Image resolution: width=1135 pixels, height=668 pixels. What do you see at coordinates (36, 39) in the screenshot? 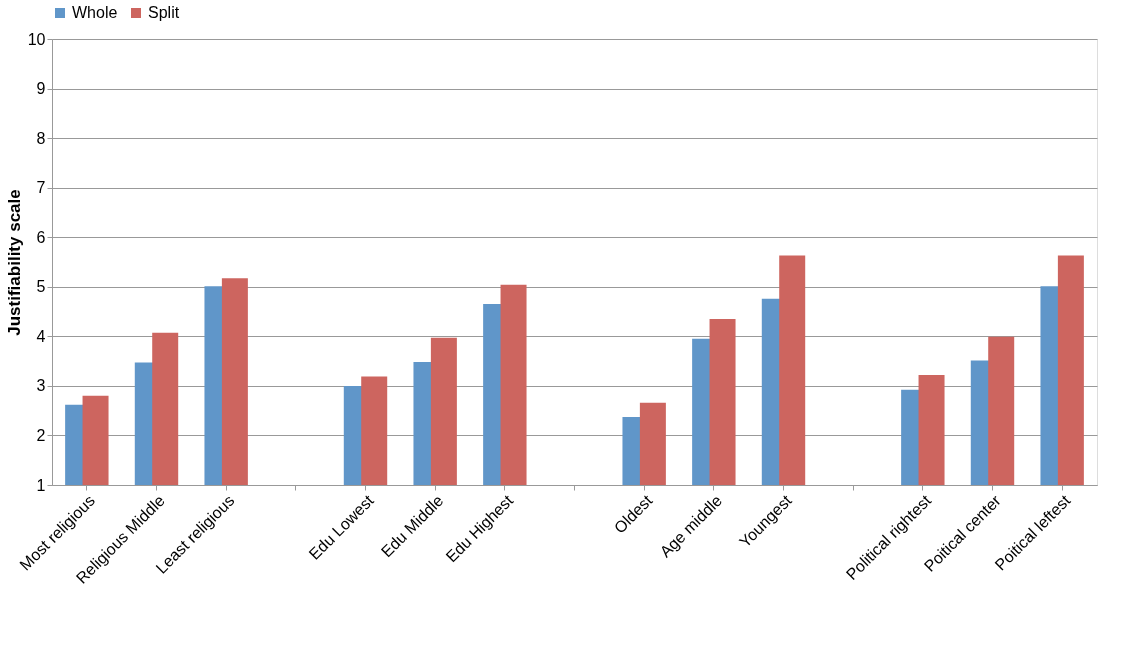
I see `y-tick-label: 10` at bounding box center [36, 39].